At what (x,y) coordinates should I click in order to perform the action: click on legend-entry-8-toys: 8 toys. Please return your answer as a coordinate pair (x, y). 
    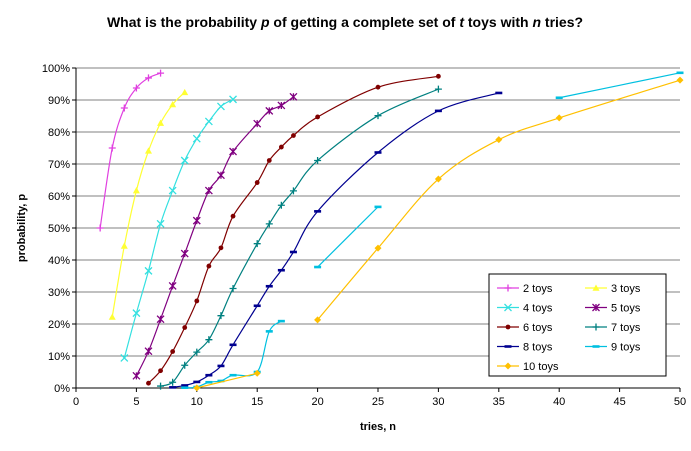
    Looking at the image, I should click on (525, 348).